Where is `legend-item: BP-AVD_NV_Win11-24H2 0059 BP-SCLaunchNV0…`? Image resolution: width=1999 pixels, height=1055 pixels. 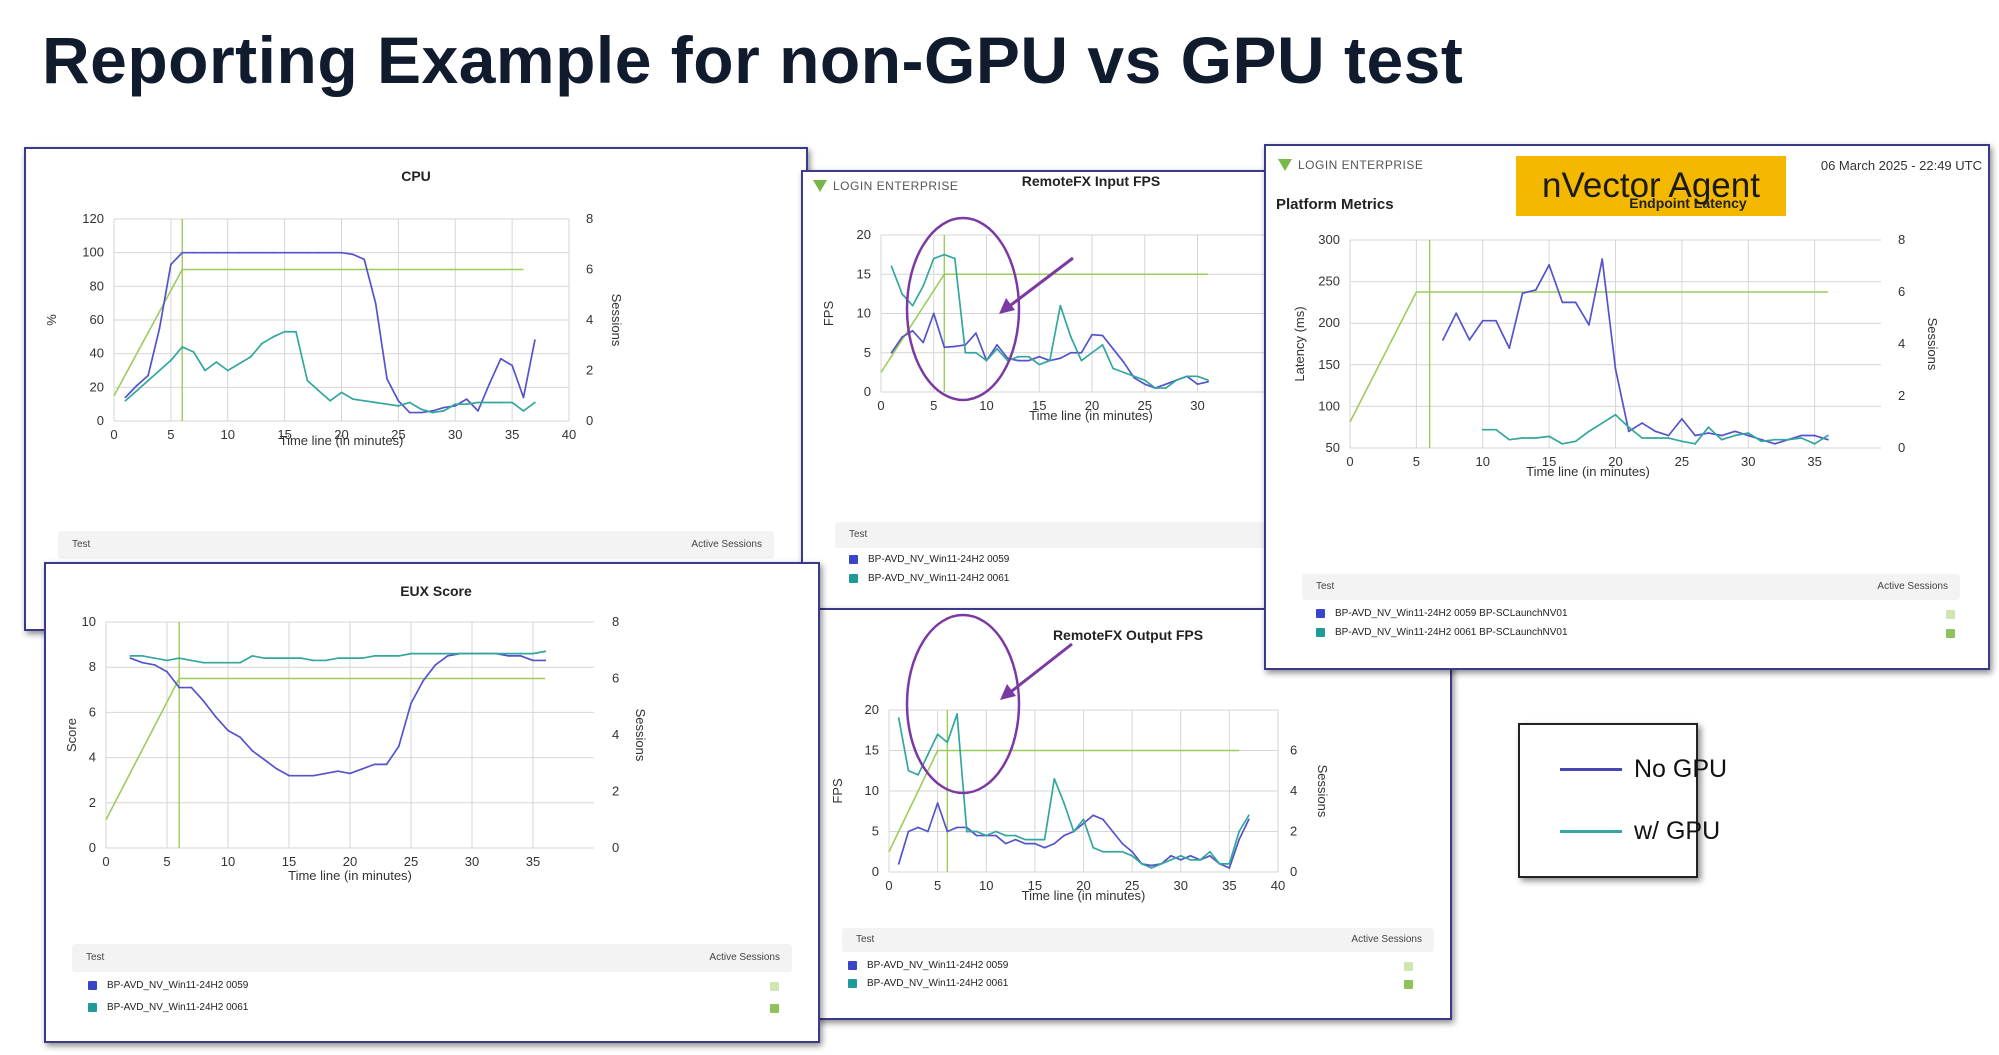
legend-item: BP-AVD_NV_Win11-24H2 0059 BP-SCLaunchNV0… is located at coordinates (1442, 613).